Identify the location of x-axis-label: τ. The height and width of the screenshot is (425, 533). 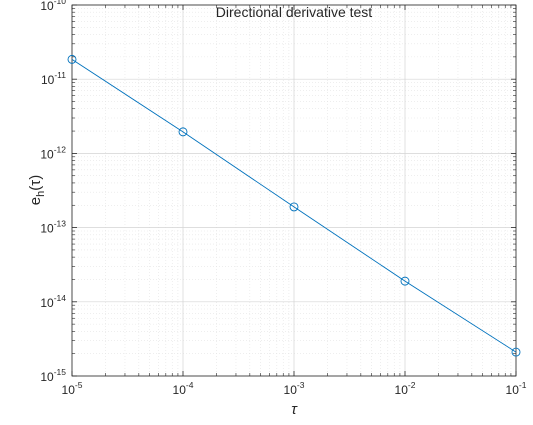
(294, 409).